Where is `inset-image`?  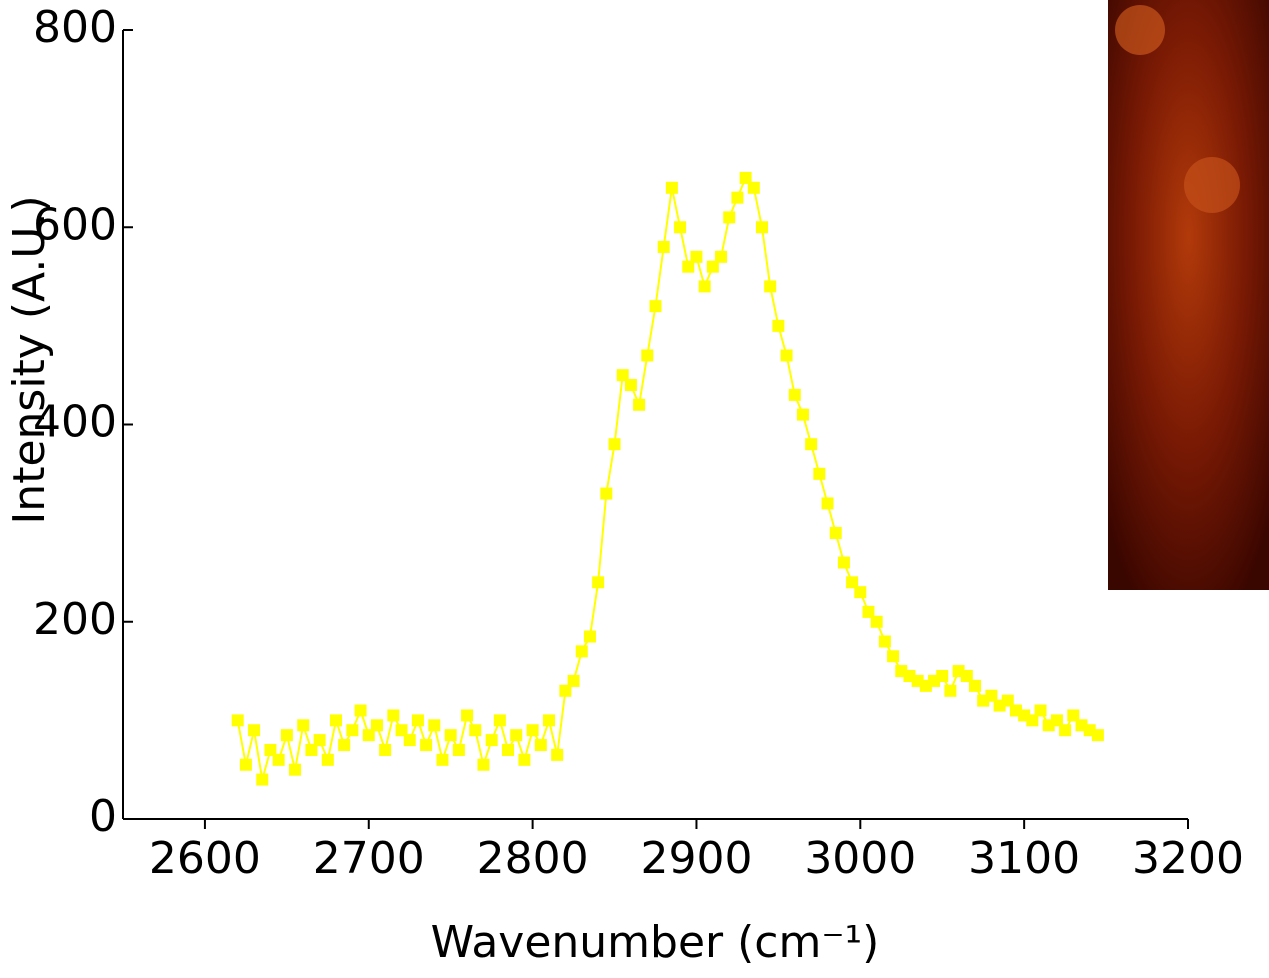 inset-image is located at coordinates (1188, 295).